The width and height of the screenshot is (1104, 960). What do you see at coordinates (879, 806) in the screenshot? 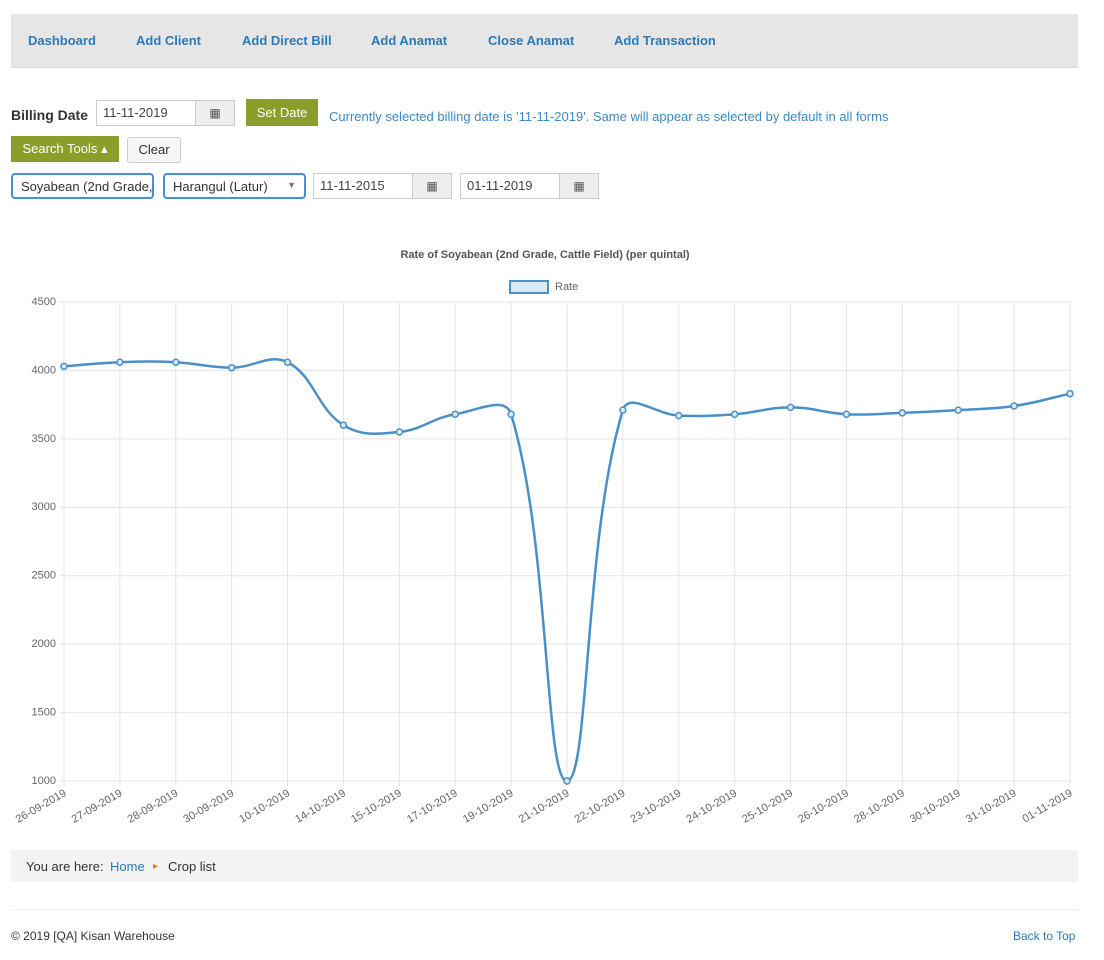
I see `x-tick-label: 28-10-2019` at bounding box center [879, 806].